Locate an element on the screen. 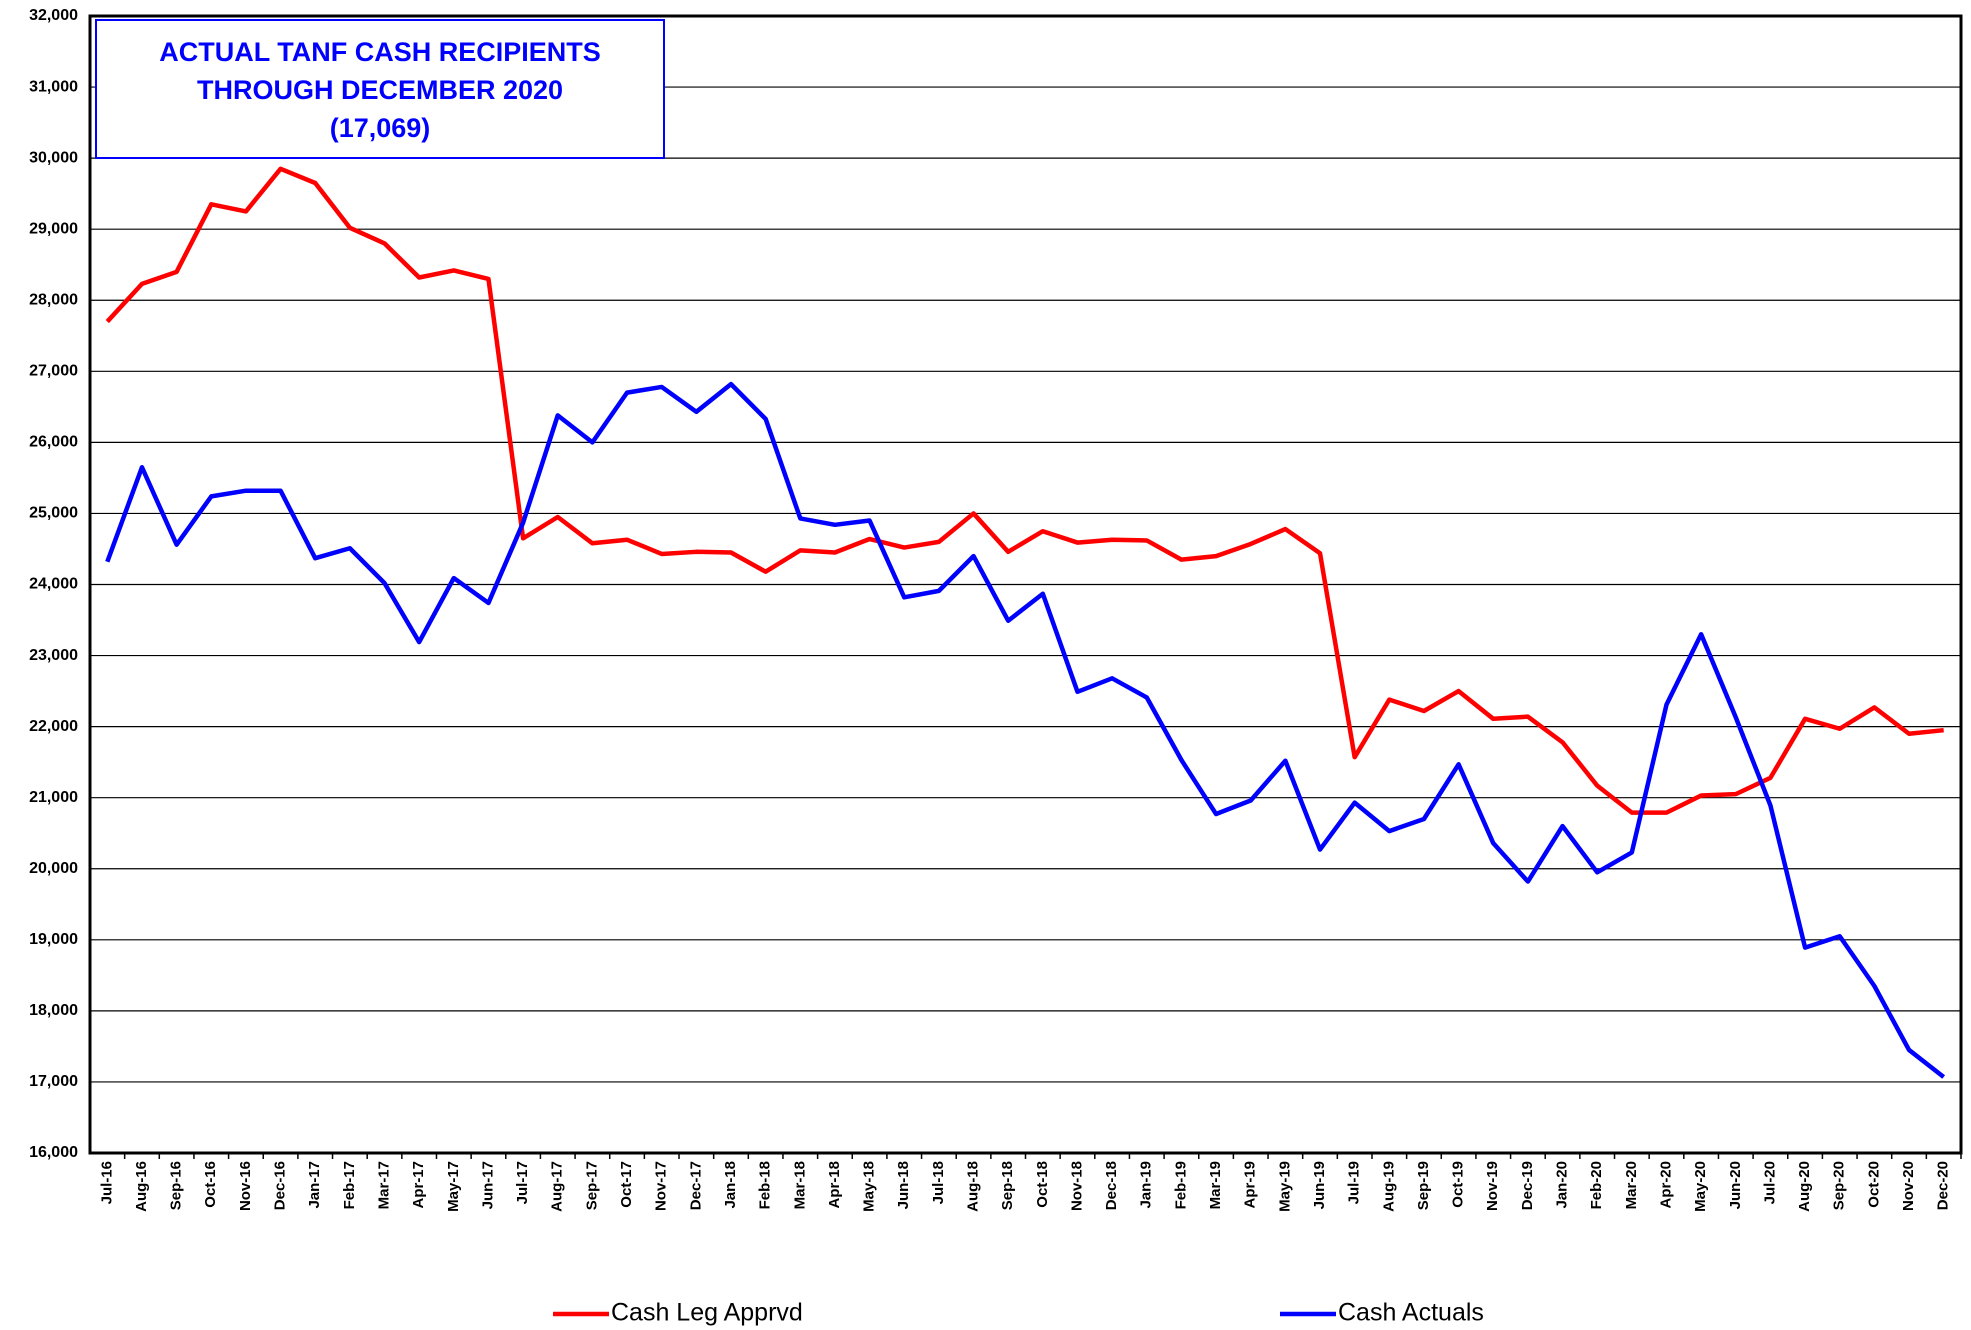 This screenshot has height=1330, width=1971. x-tick-label: Aug-17 is located at coordinates (557, 1186).